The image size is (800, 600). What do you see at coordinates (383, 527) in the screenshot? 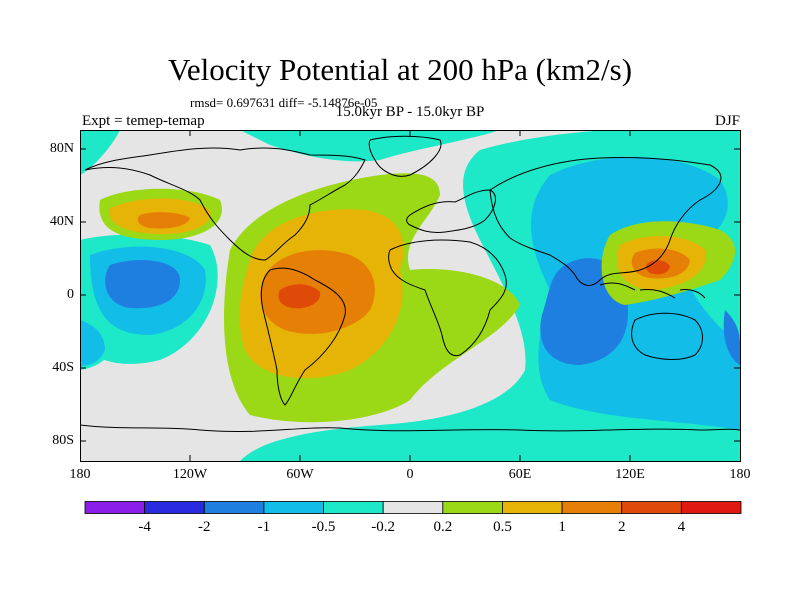
I see `colorbar-label-4: -0.2` at bounding box center [383, 527].